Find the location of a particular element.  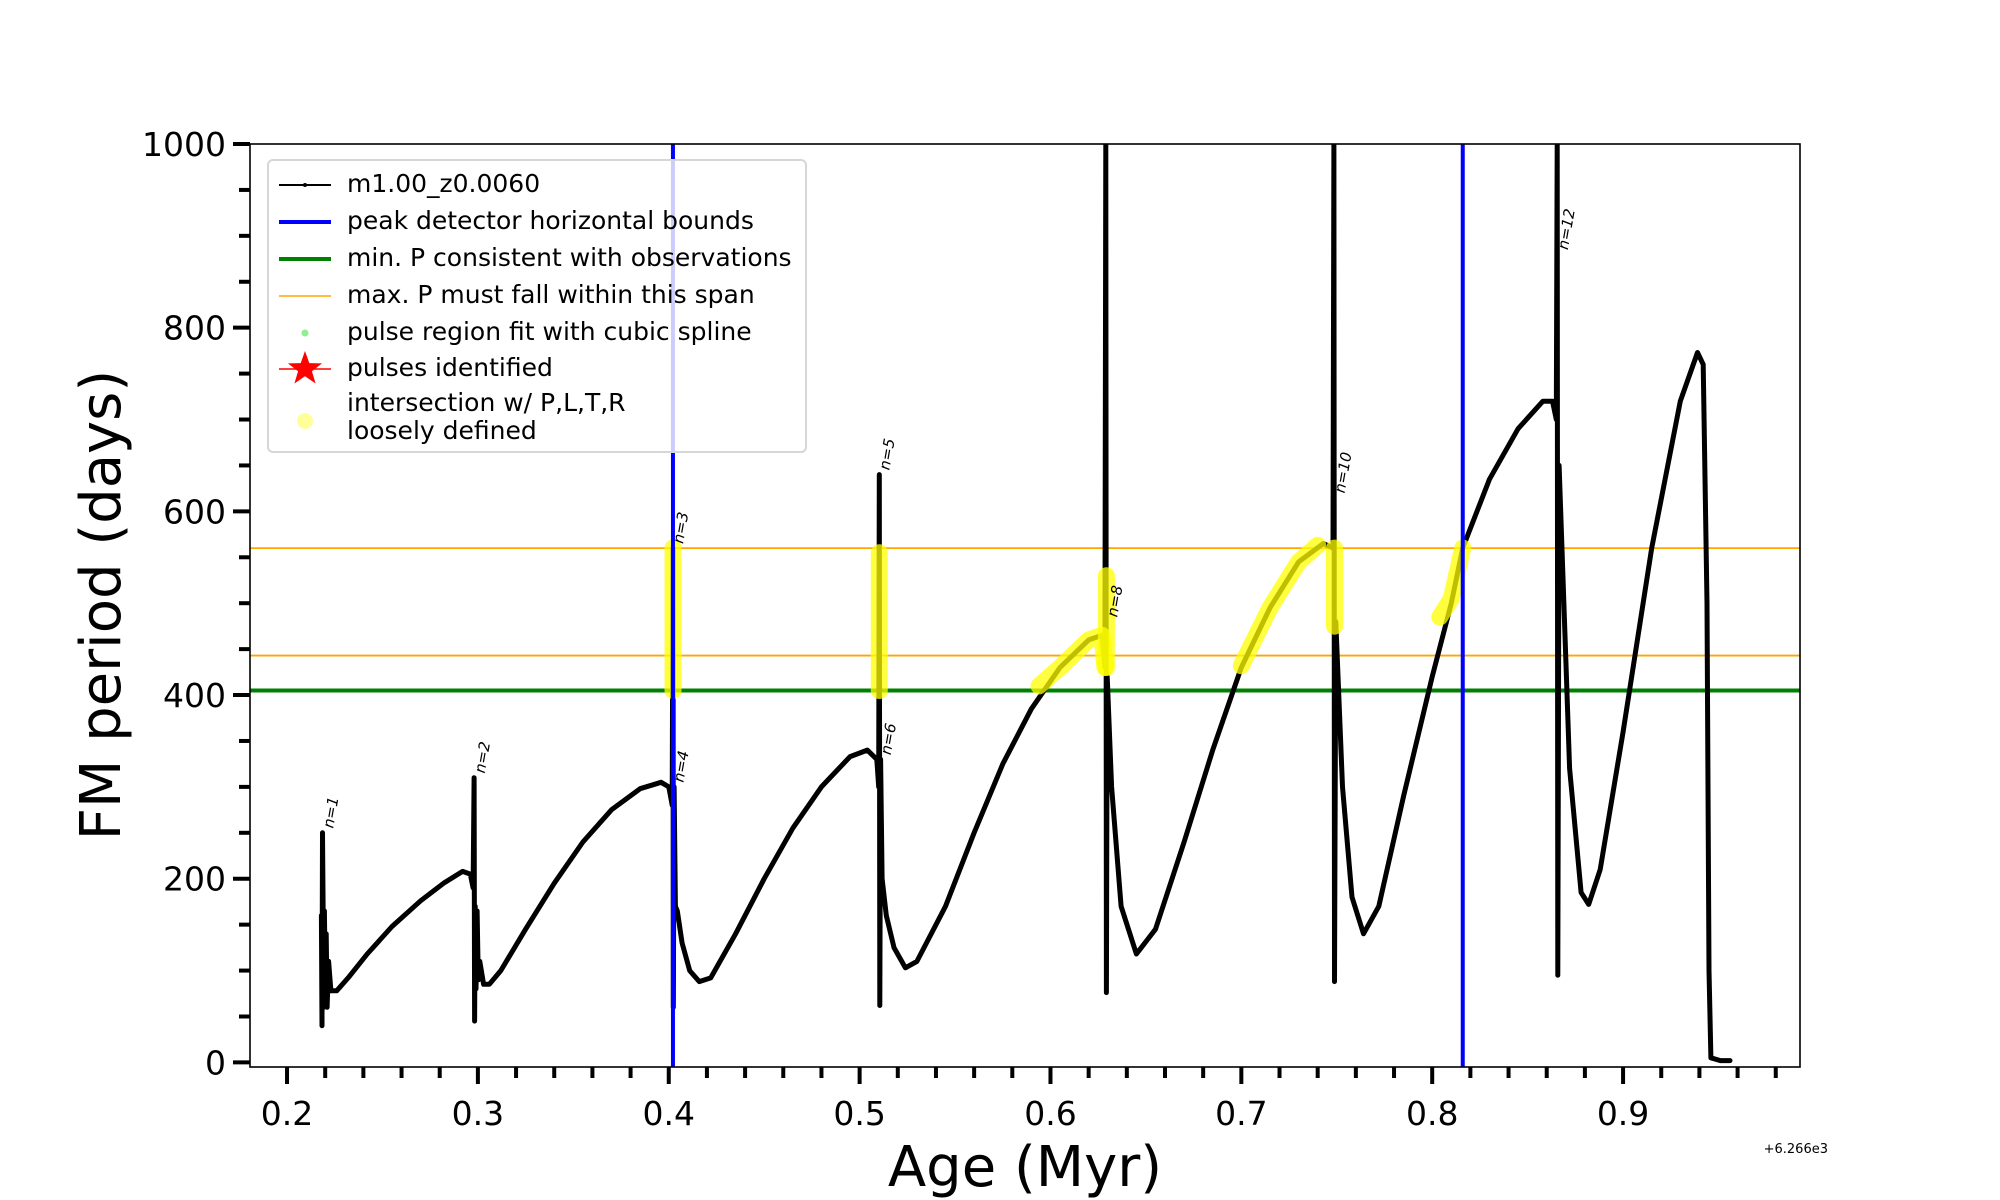

x-tick-label: 0.9 is located at coordinates (1623, 1113).